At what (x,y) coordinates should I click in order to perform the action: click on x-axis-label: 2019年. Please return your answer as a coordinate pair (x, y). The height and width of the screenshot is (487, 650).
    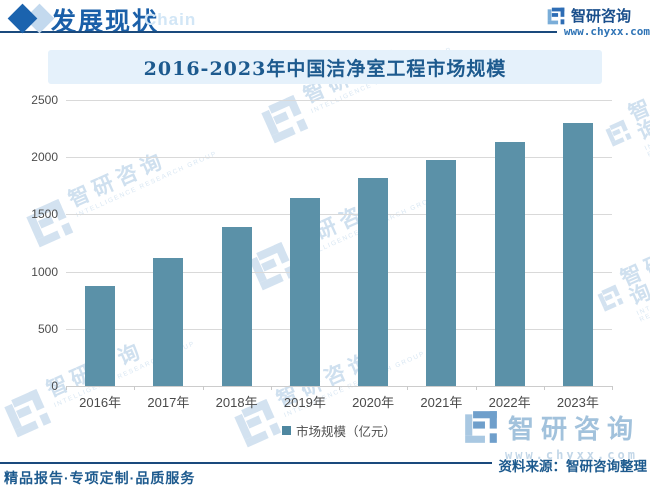
    Looking at the image, I should click on (304, 402).